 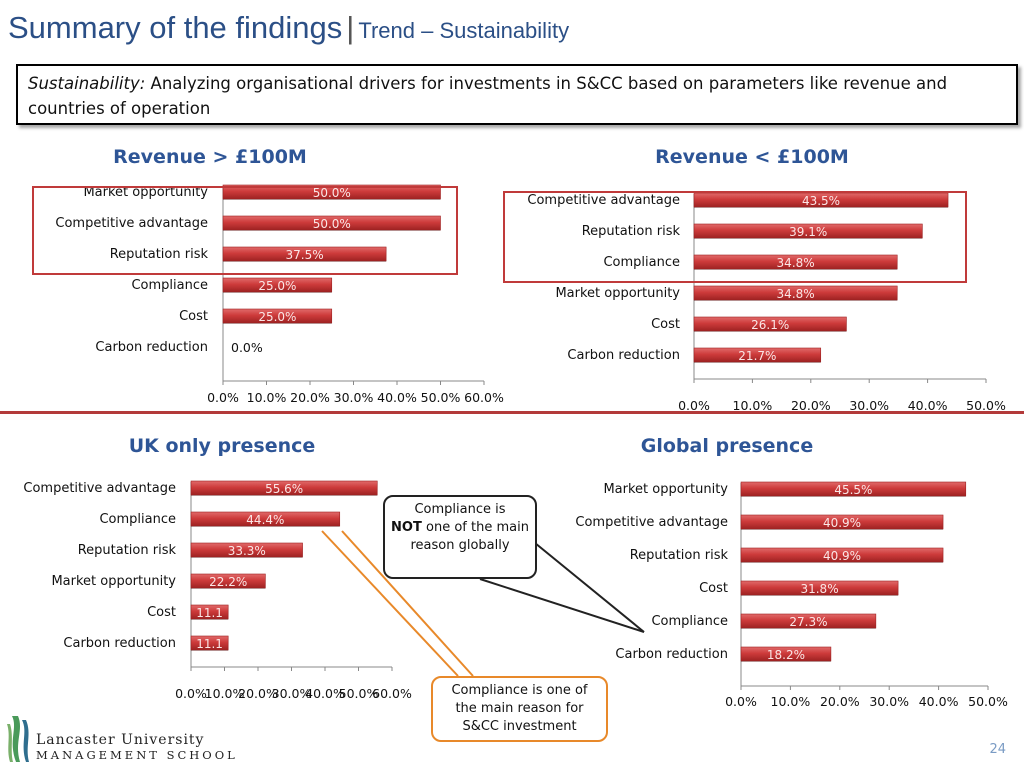 What do you see at coordinates (679, 555) in the screenshot?
I see `chart4-category-label: Reputation risk` at bounding box center [679, 555].